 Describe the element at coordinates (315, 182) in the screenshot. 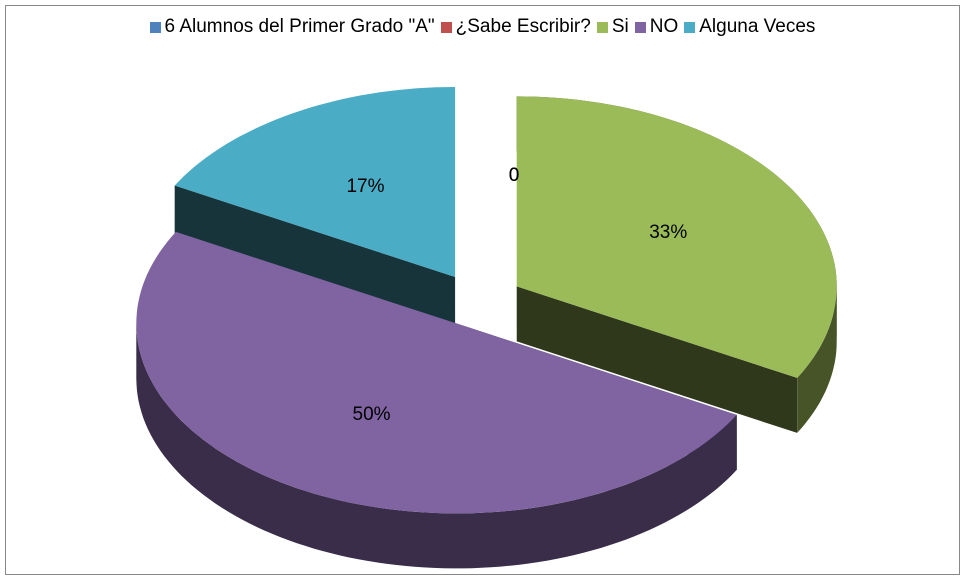

I see `slice` at that location.